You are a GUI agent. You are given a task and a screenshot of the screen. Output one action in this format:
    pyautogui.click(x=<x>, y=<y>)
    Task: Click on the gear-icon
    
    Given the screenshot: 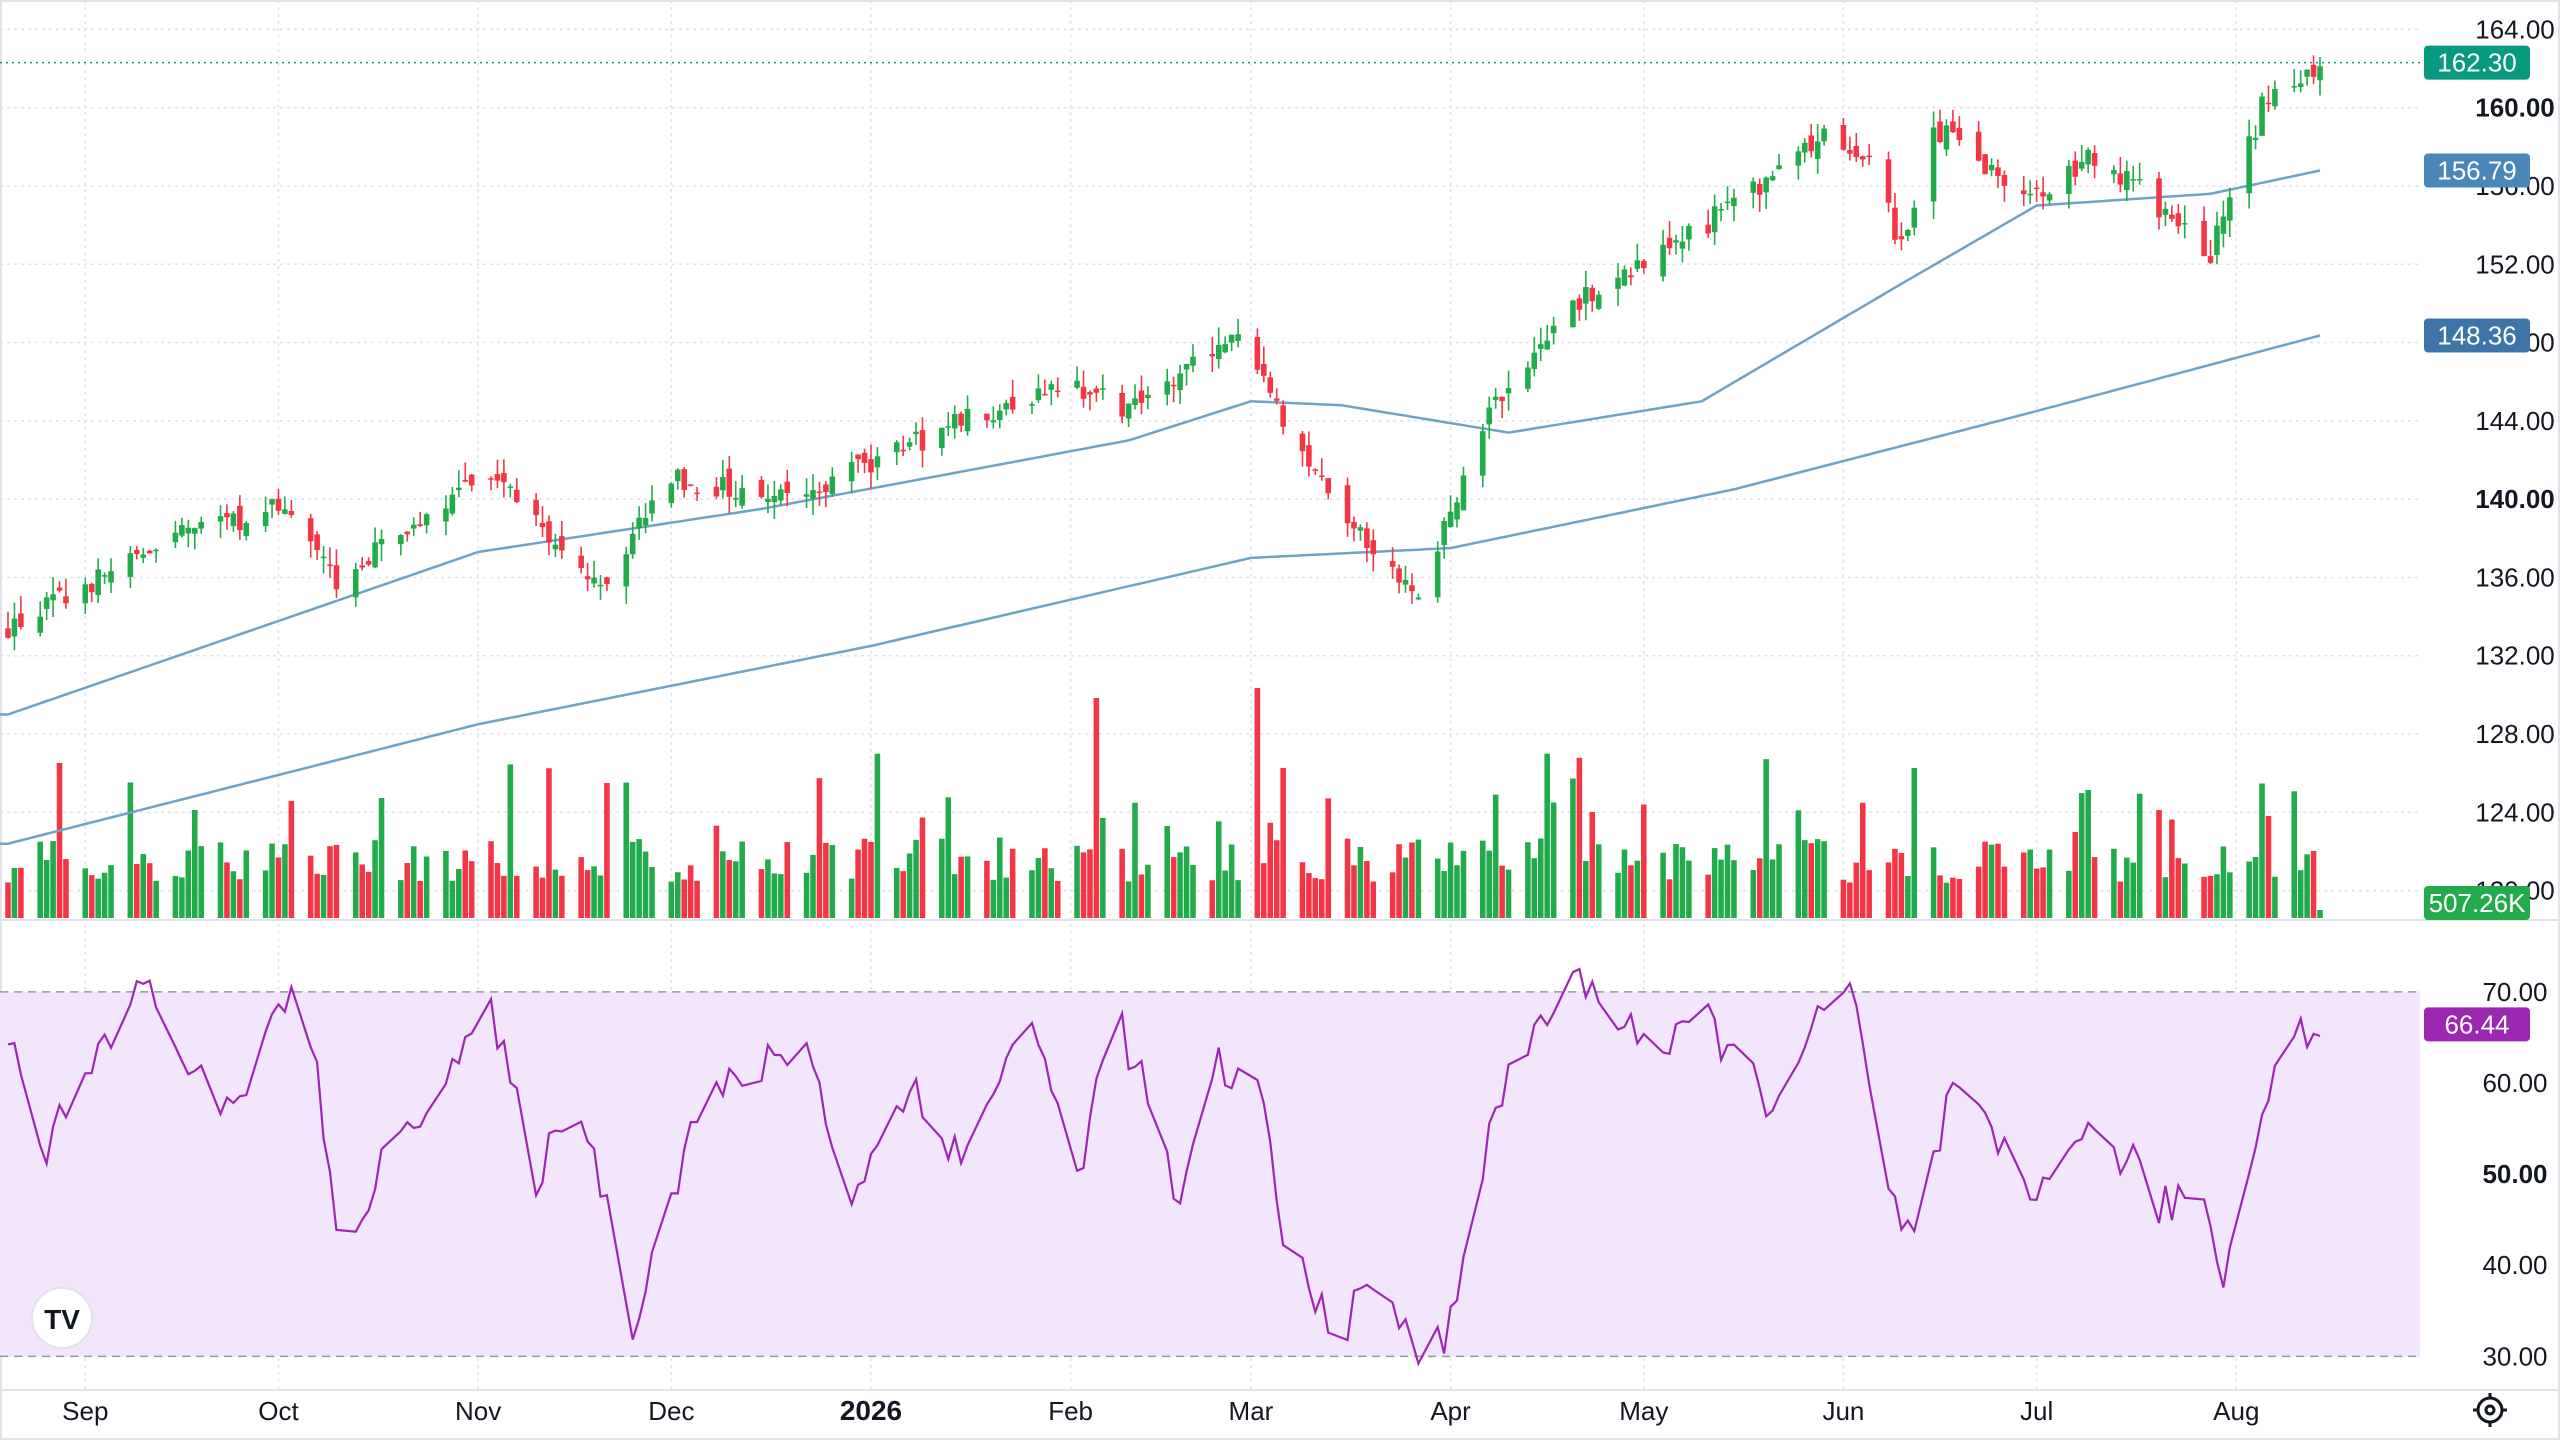 What is the action you would take?
    pyautogui.click(x=2490, y=1410)
    